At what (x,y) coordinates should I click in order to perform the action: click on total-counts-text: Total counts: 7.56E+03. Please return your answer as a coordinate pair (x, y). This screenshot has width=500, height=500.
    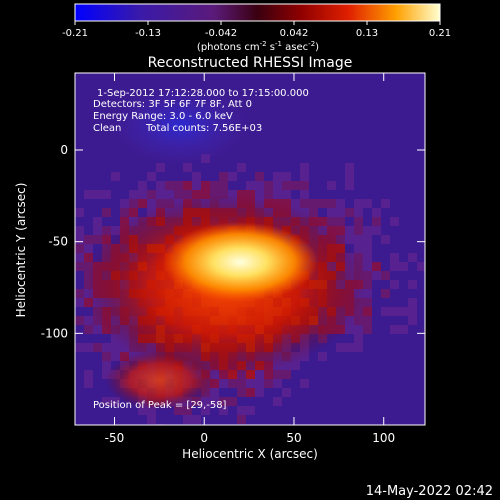
    Looking at the image, I should click on (203, 128).